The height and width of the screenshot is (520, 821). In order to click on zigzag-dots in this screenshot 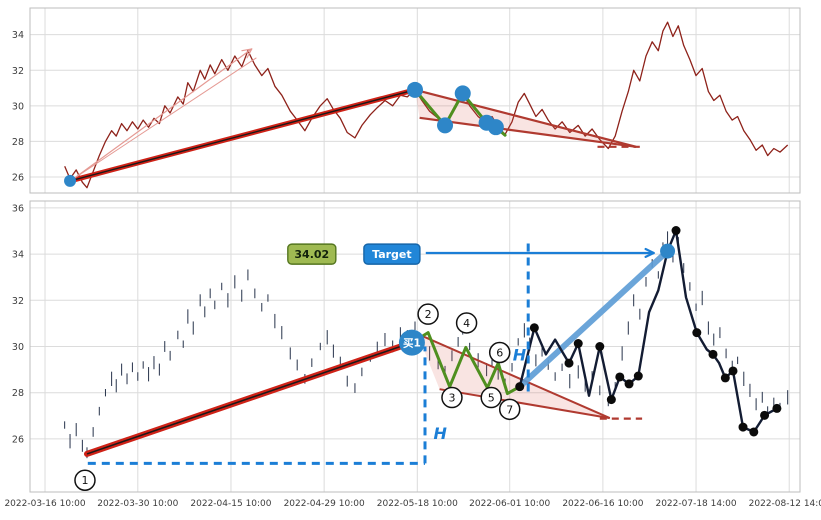, I will do `click(648, 331)`.